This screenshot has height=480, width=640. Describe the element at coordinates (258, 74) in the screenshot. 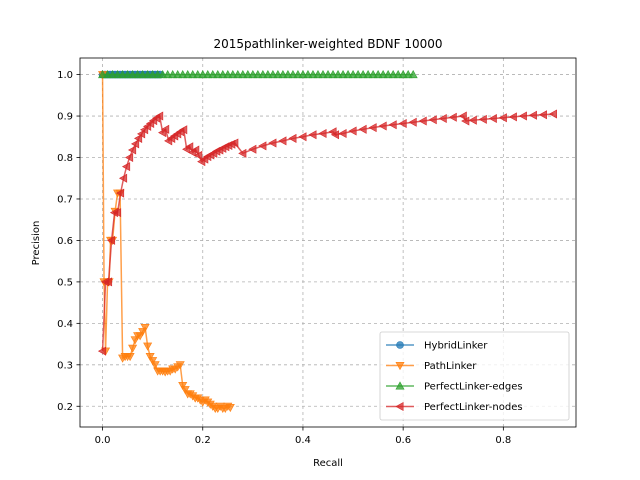

I see `series-perfectlinker-edges` at that location.